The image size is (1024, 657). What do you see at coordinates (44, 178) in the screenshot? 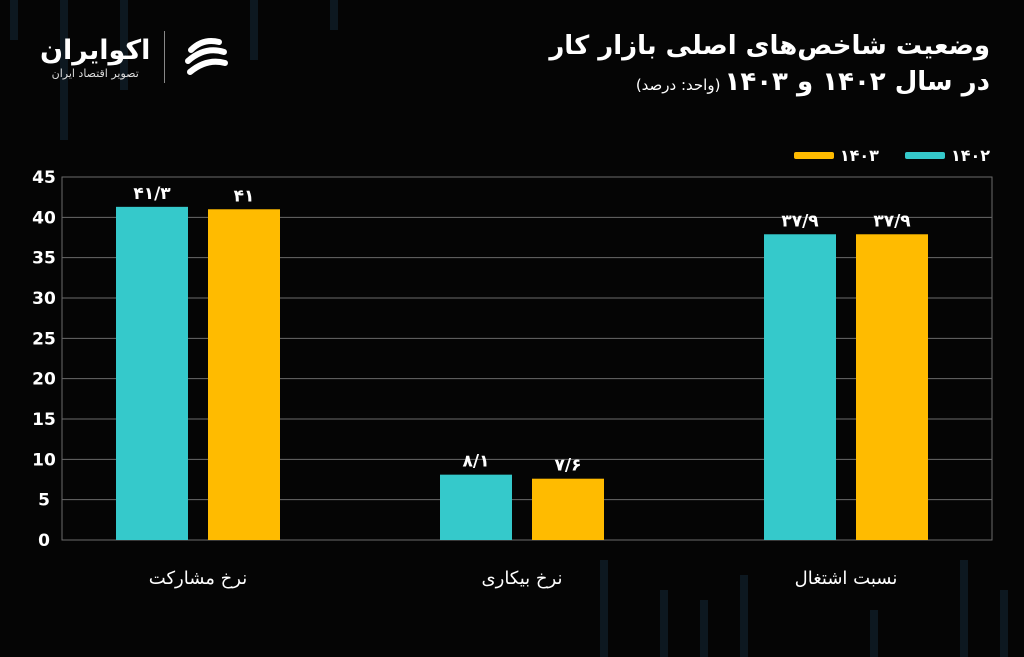
I see `y-tick-label: 45` at bounding box center [44, 178].